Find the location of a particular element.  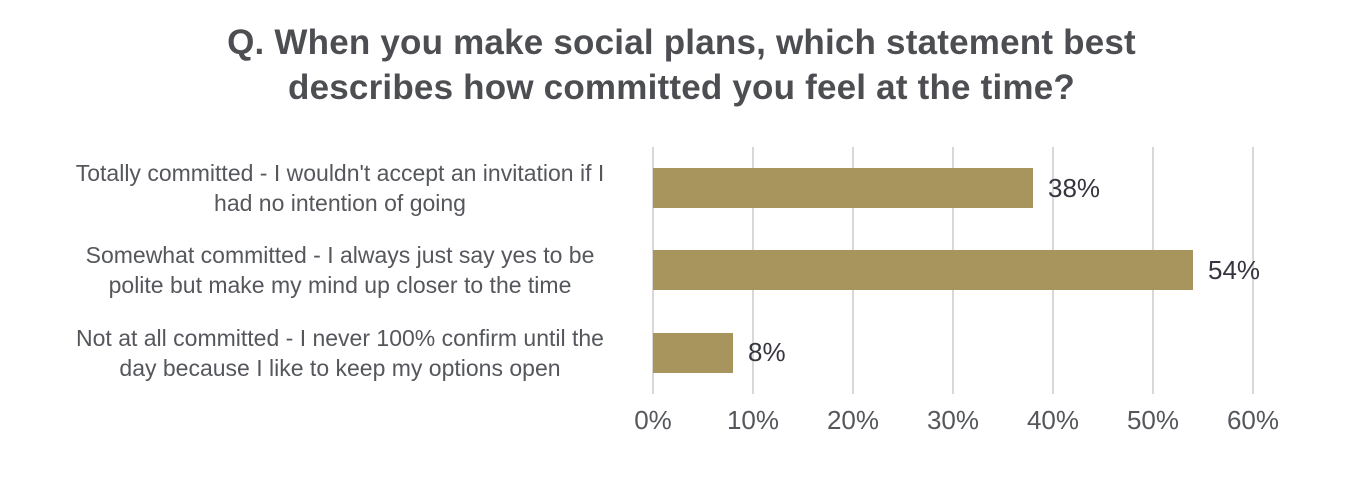

x-tick-label: 30% is located at coordinates (953, 420).